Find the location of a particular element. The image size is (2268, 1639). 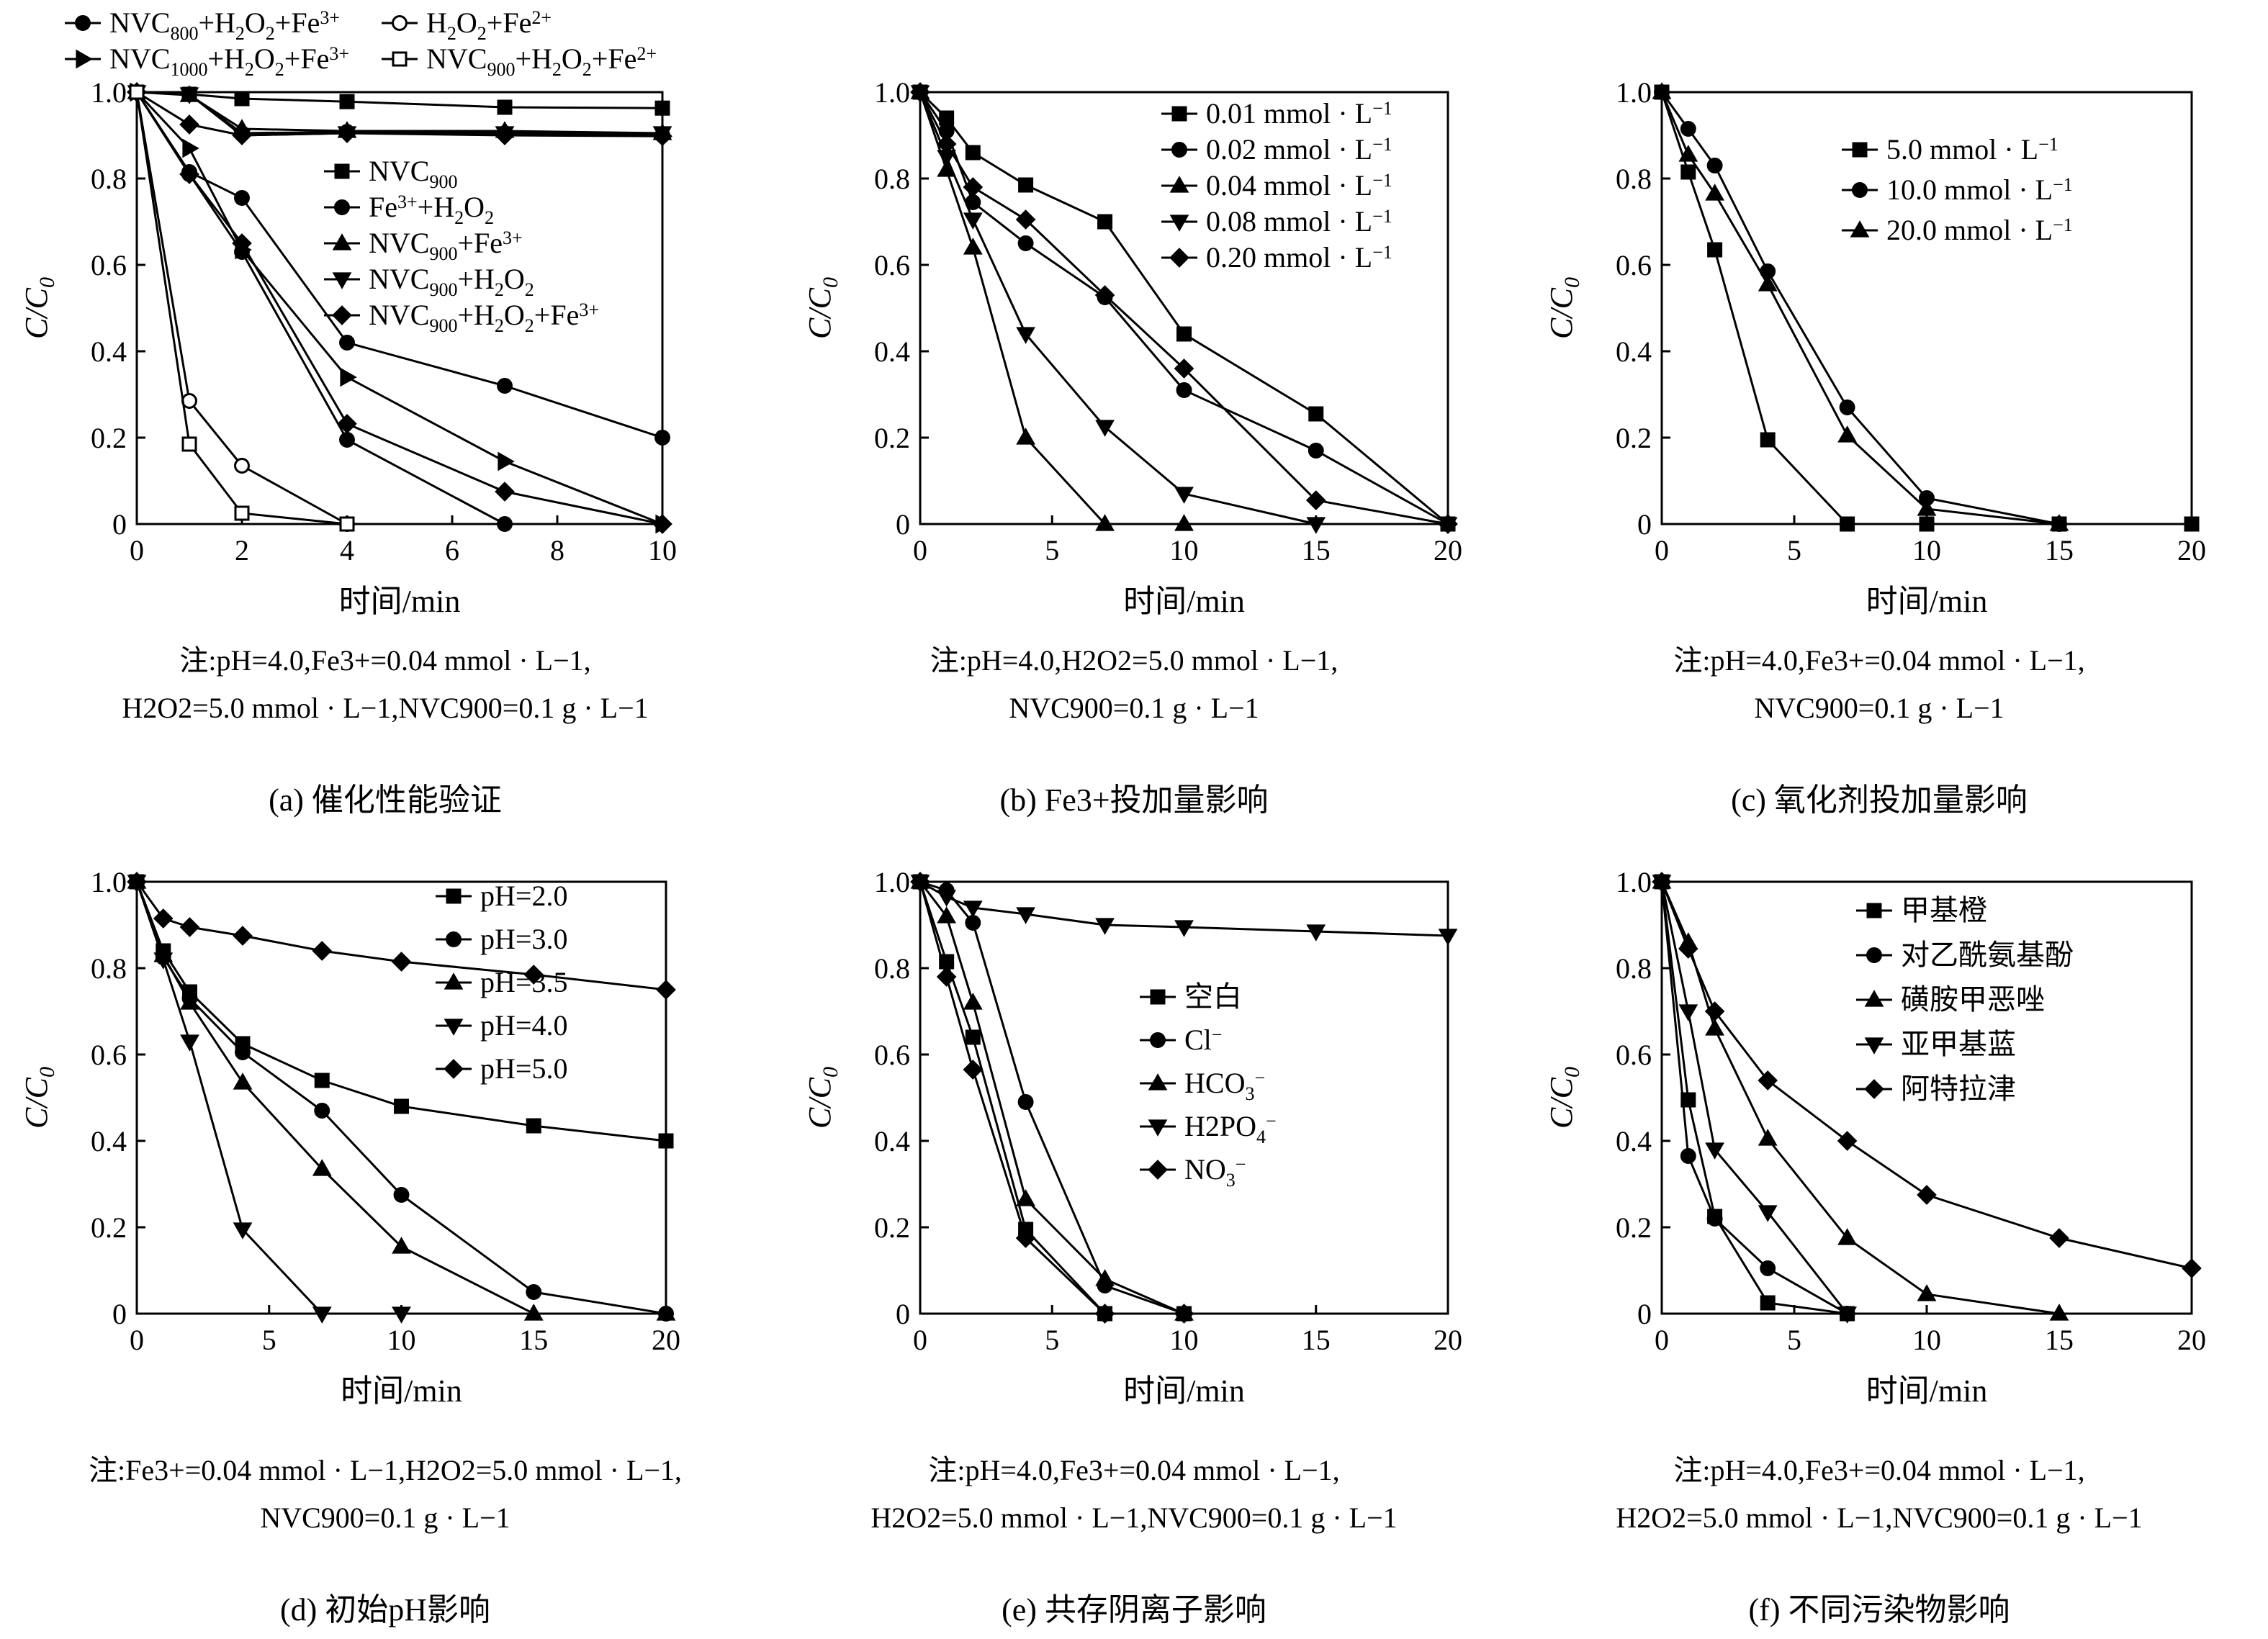

caption-a: (a) 催化性能验证 is located at coordinates (385, 800).